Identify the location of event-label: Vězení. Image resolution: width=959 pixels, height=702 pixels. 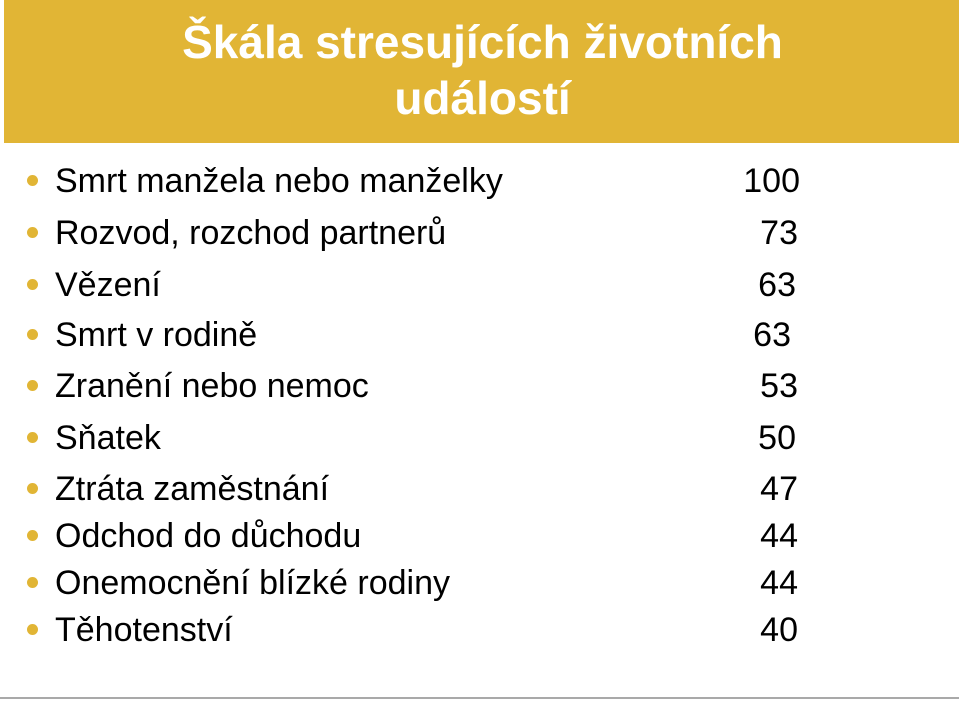
(108, 285).